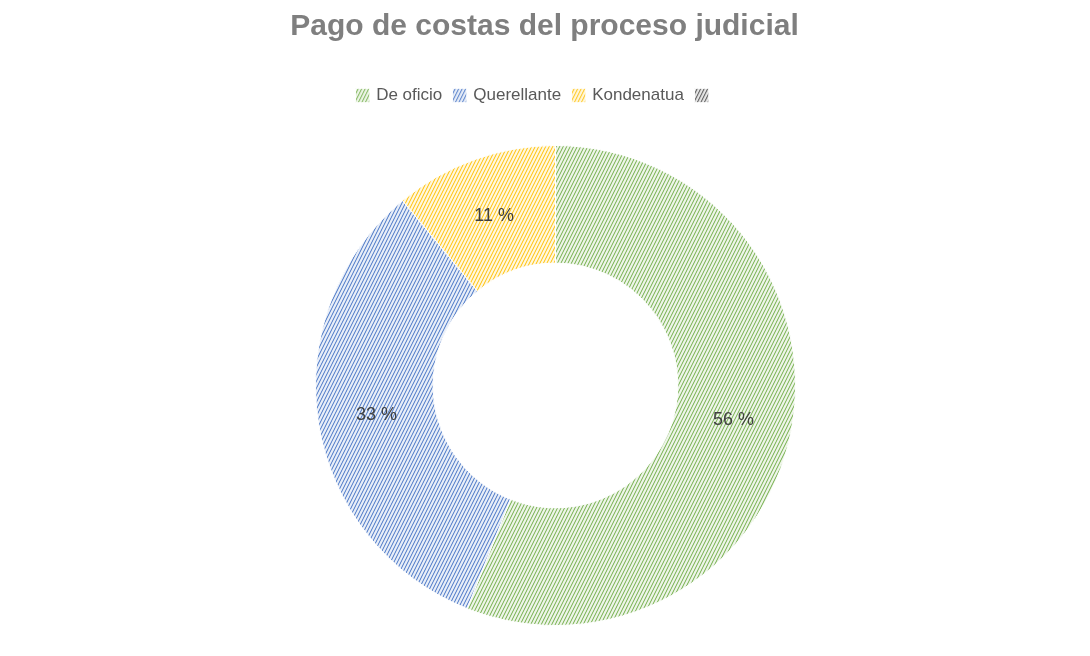 This screenshot has height=656, width=1090. Describe the element at coordinates (409, 95) in the screenshot. I see `legend-label: De oficio` at that location.